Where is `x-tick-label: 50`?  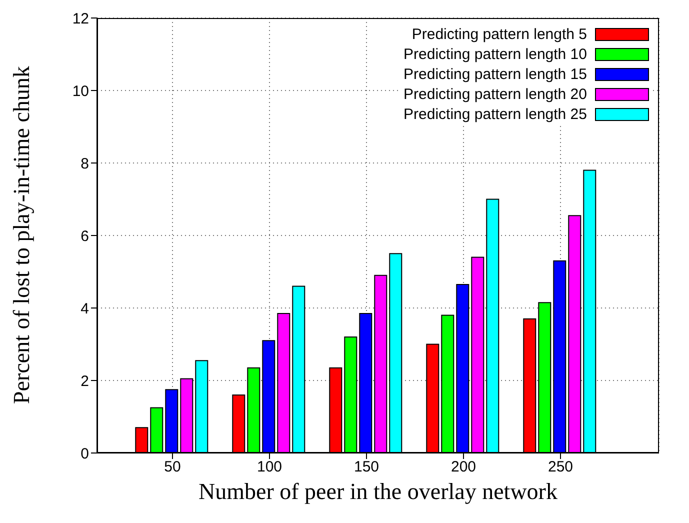
x-tick-label: 50 is located at coordinates (172, 467).